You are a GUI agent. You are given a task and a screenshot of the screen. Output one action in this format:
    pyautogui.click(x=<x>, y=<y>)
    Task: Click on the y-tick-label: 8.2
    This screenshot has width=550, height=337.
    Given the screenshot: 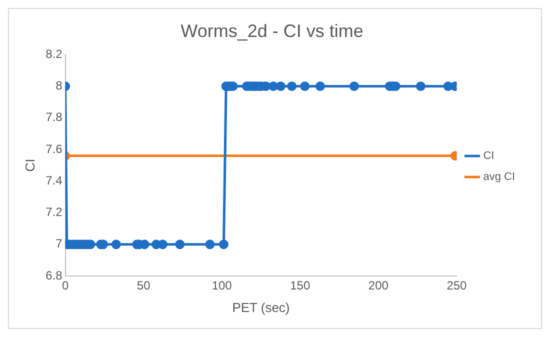 What is the action you would take?
    pyautogui.click(x=54, y=53)
    